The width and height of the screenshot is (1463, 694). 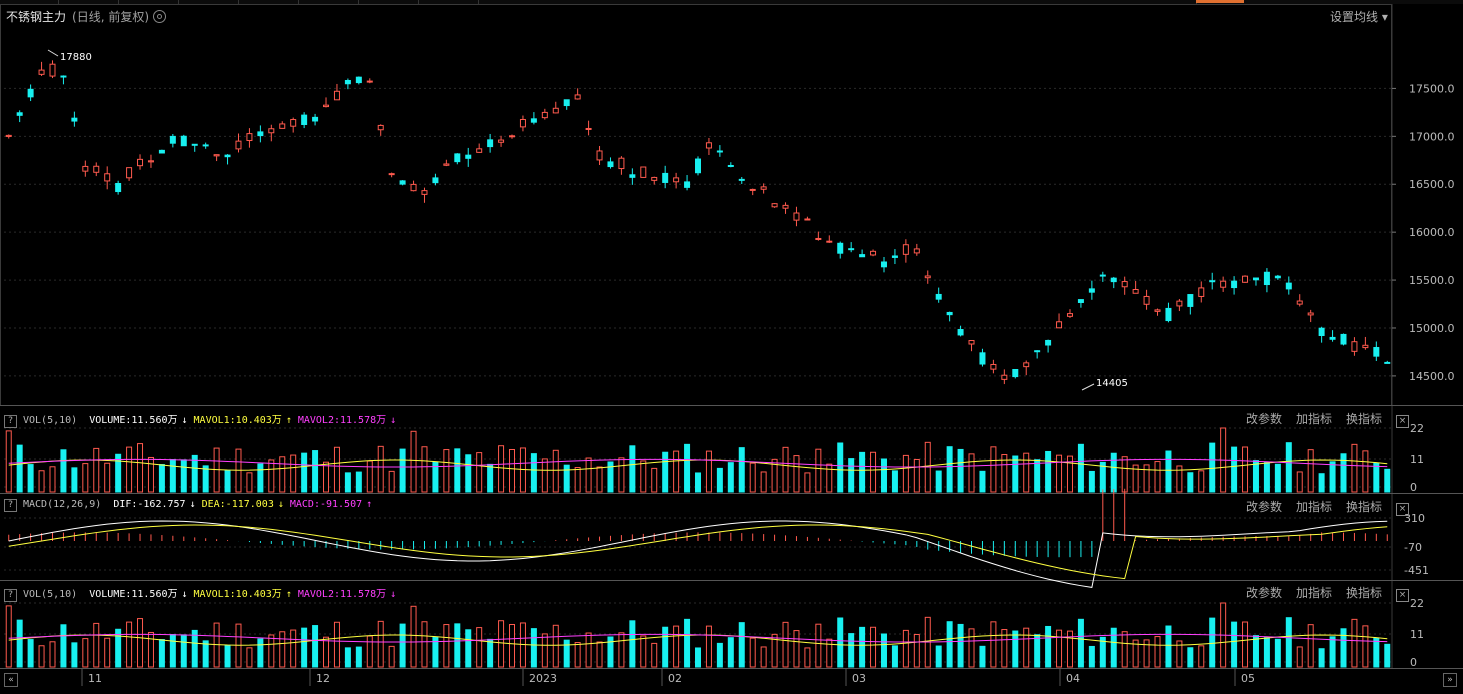 What do you see at coordinates (237, 420) in the screenshot?
I see `vol-mavol1: MAVOL1:10.403万` at bounding box center [237, 420].